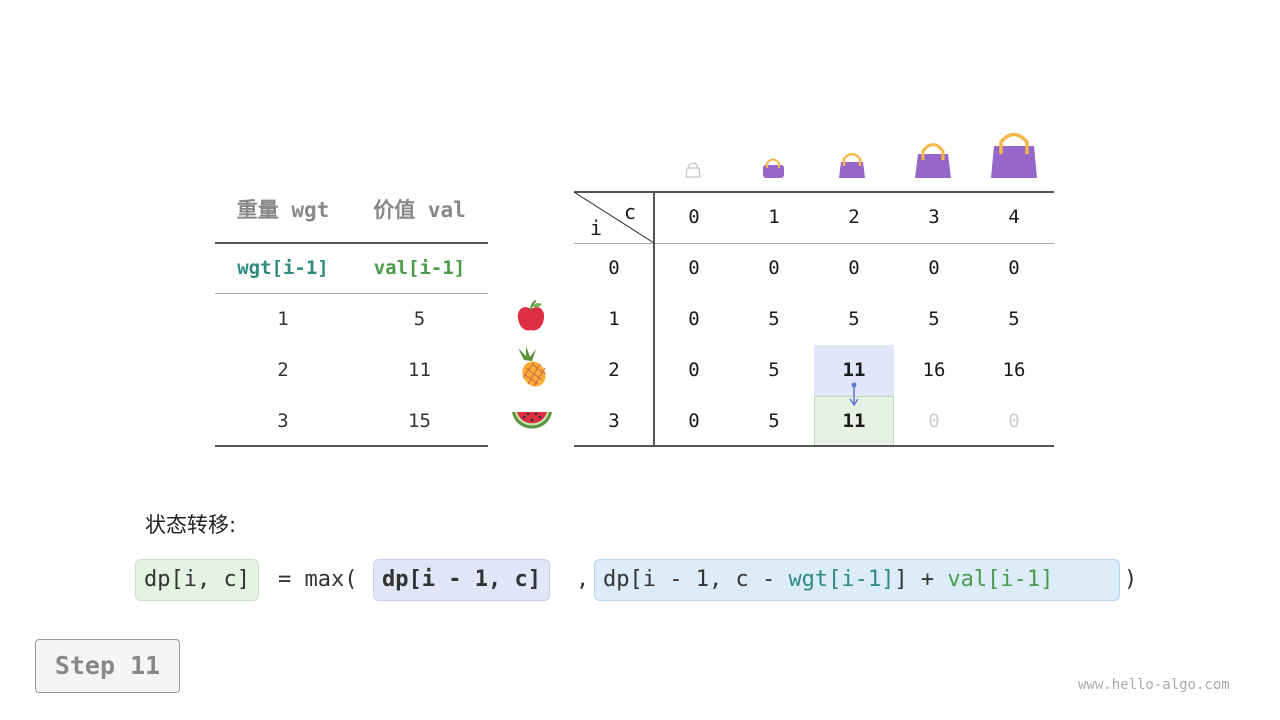 The width and height of the screenshot is (1280, 720). What do you see at coordinates (419, 319) in the screenshot?
I see `val-cell: 5` at bounding box center [419, 319].